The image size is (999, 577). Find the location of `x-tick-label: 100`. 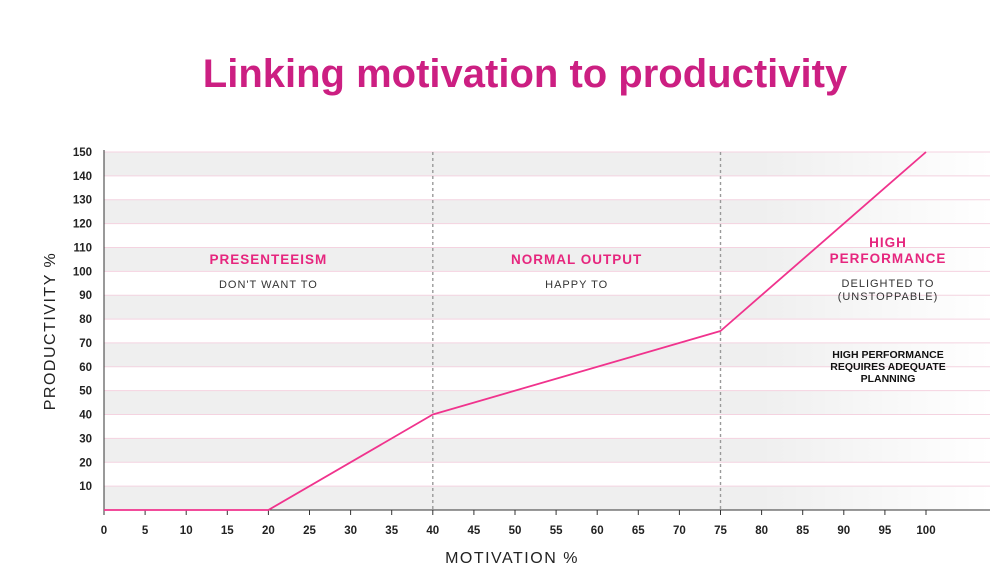

x-tick-label: 100 is located at coordinates (925, 531).